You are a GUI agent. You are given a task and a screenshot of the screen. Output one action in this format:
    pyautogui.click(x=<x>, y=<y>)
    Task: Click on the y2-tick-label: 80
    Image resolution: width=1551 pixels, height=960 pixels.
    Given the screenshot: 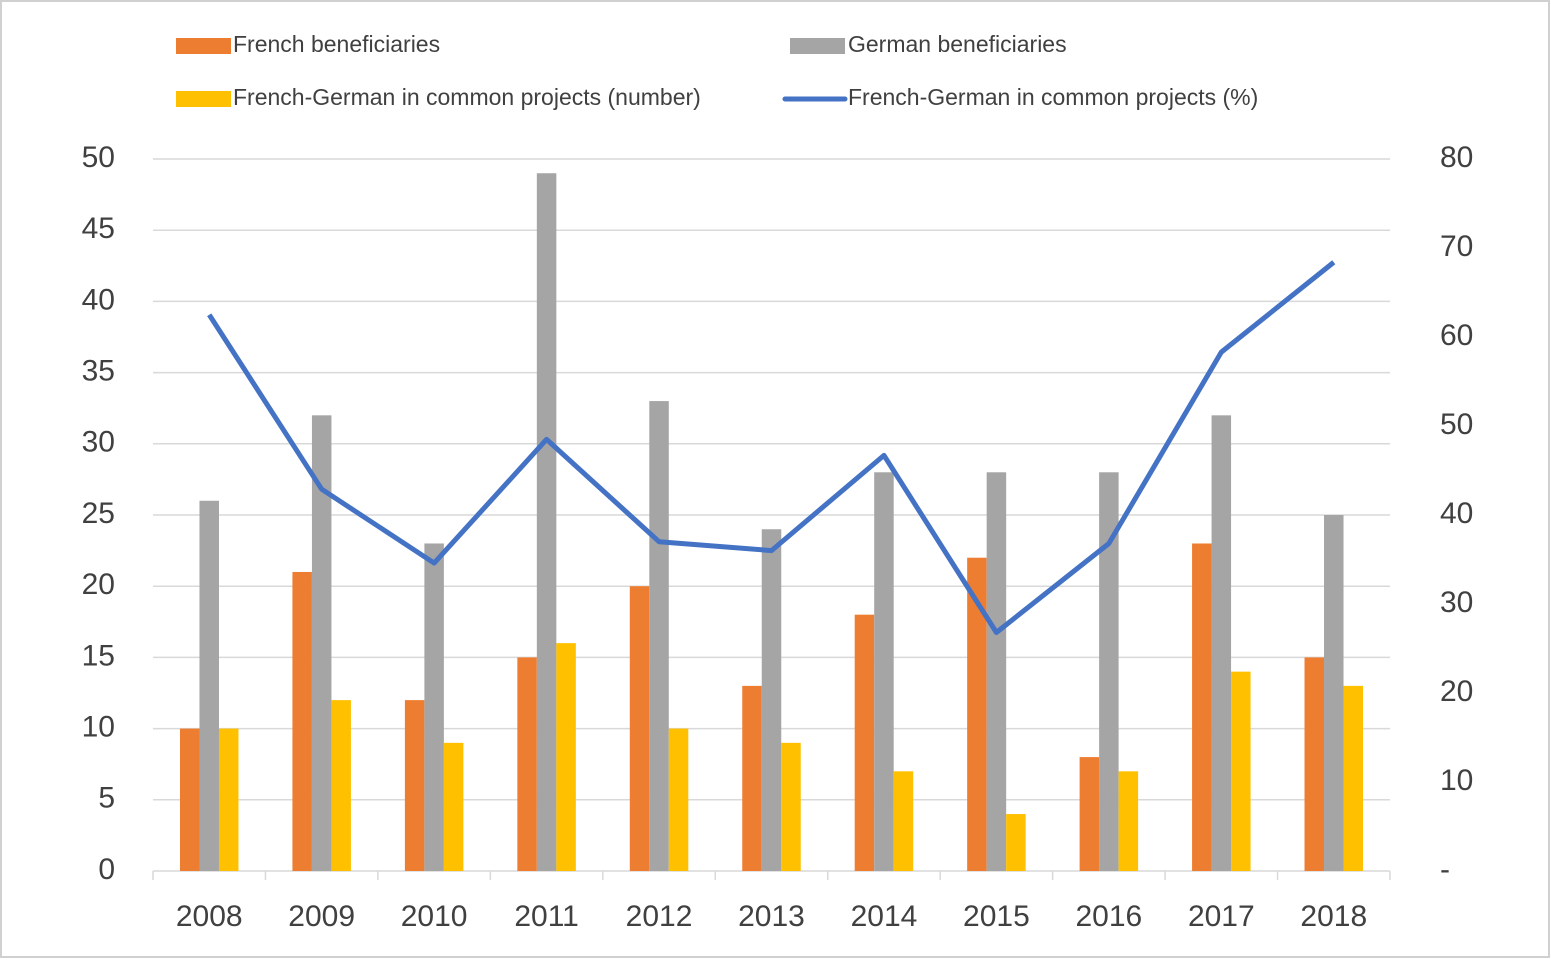 What is the action you would take?
    pyautogui.click(x=1456, y=157)
    